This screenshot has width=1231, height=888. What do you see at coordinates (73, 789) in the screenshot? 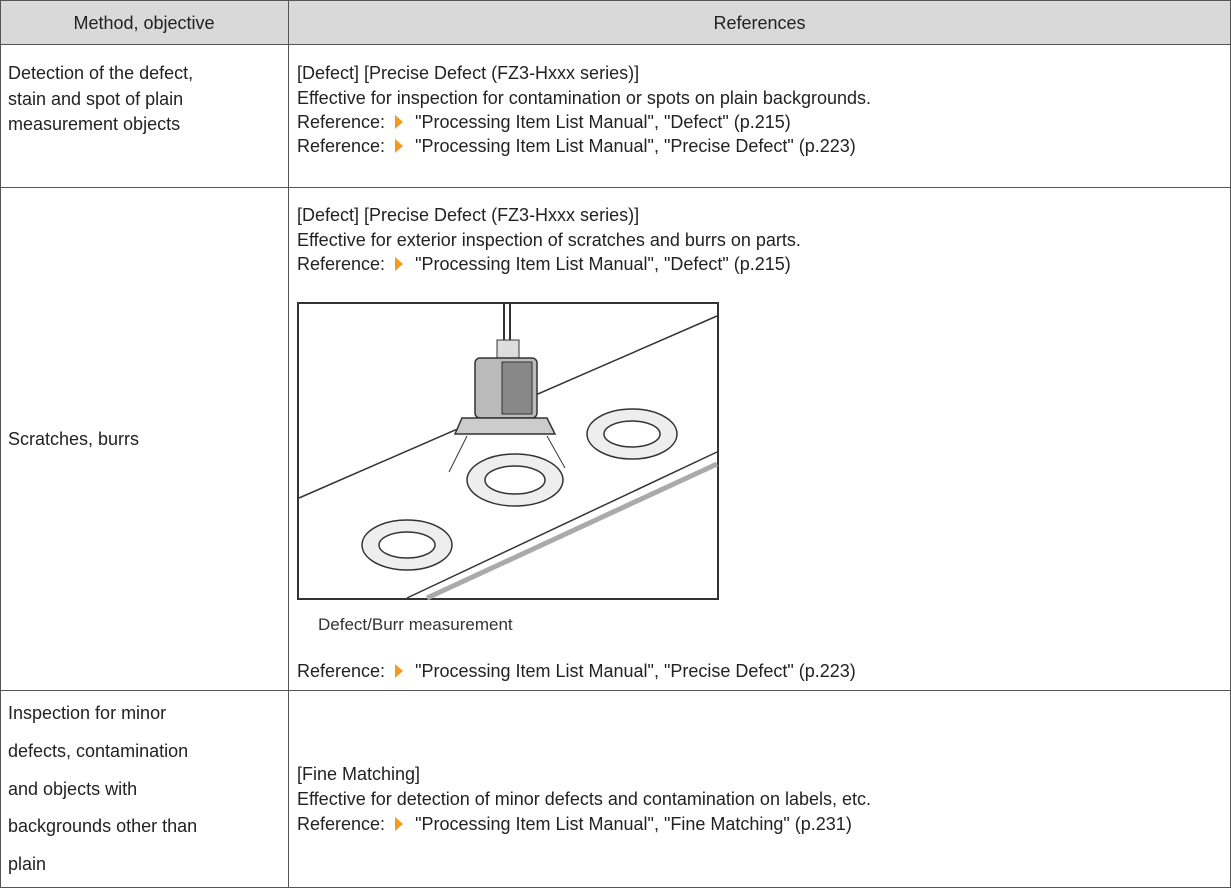
I see `method-text: and objects with` at bounding box center [73, 789].